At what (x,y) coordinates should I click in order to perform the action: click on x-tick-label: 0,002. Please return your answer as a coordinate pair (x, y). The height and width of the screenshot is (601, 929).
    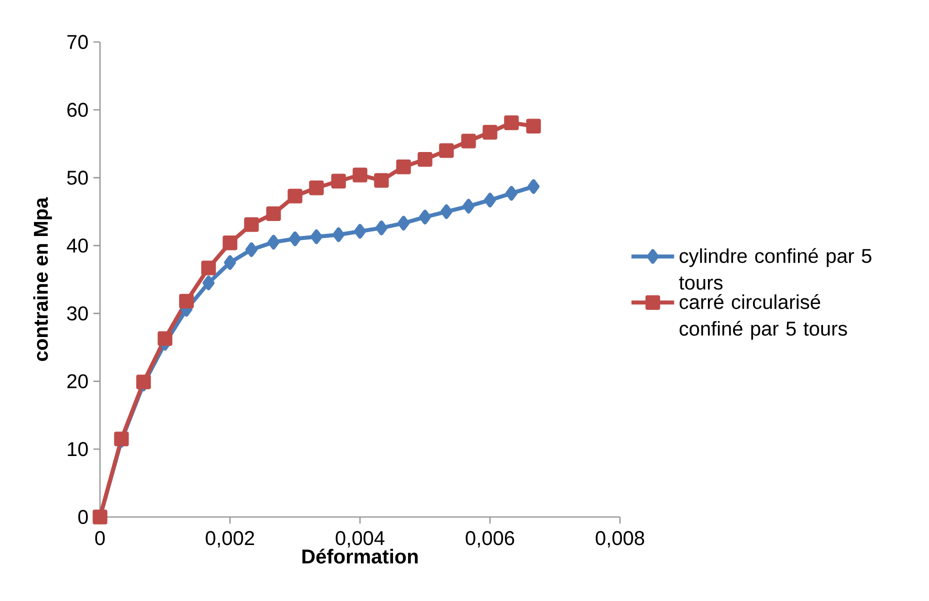
    Looking at the image, I should click on (230, 539).